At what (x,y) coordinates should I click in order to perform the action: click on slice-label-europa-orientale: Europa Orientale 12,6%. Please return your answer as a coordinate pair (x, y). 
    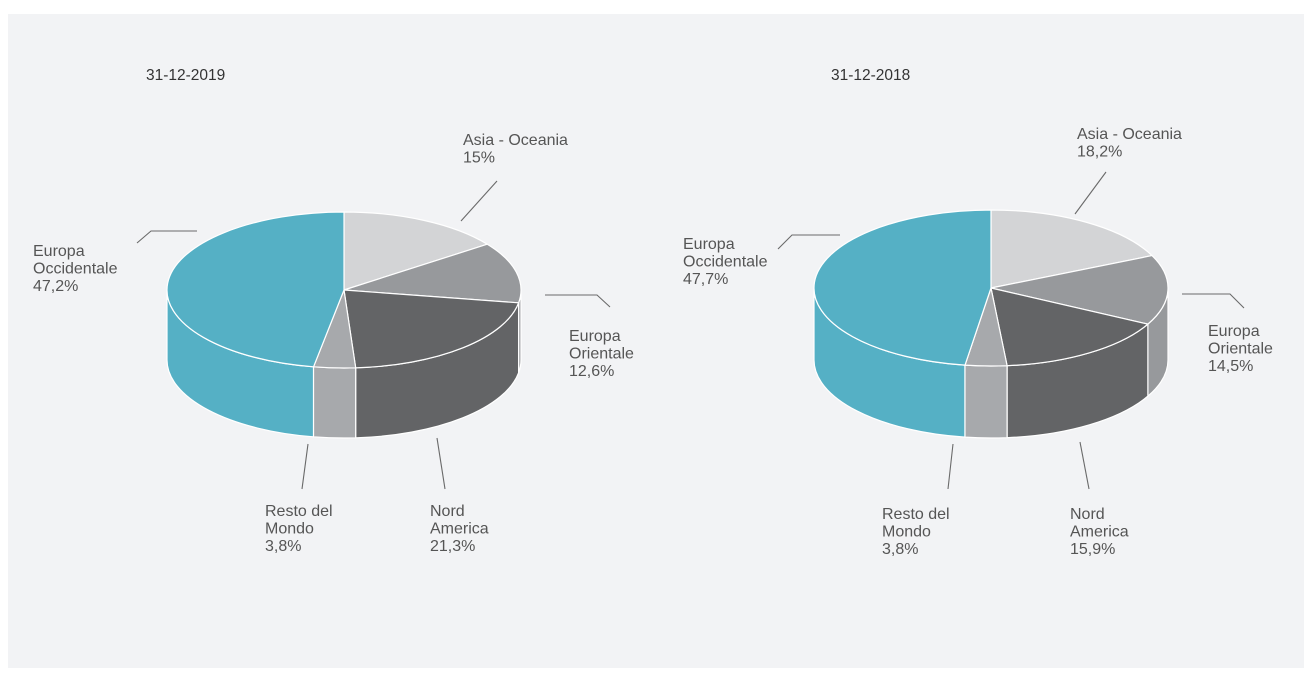
    Looking at the image, I should click on (601, 354).